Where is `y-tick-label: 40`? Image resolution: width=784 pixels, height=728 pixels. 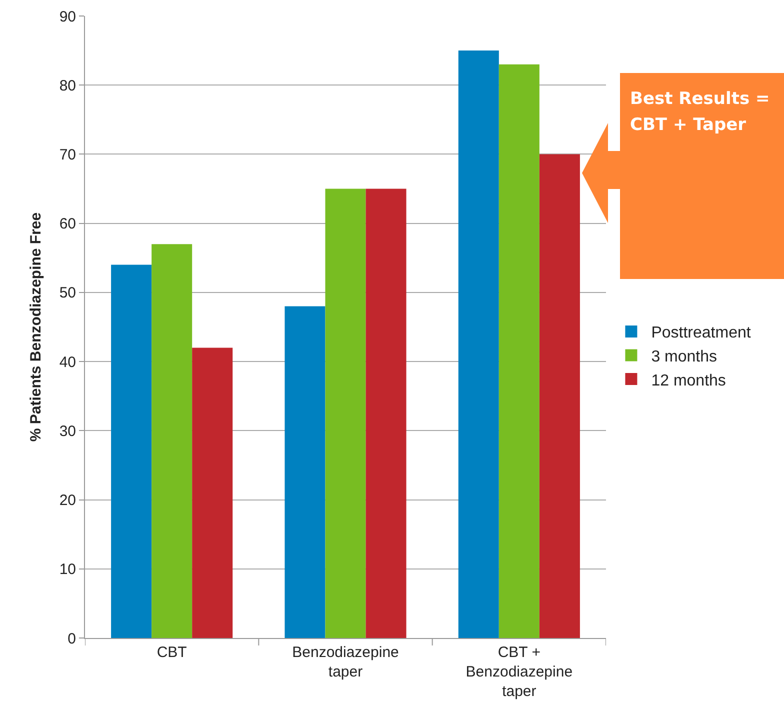
y-tick-label: 40 is located at coordinates (67, 362).